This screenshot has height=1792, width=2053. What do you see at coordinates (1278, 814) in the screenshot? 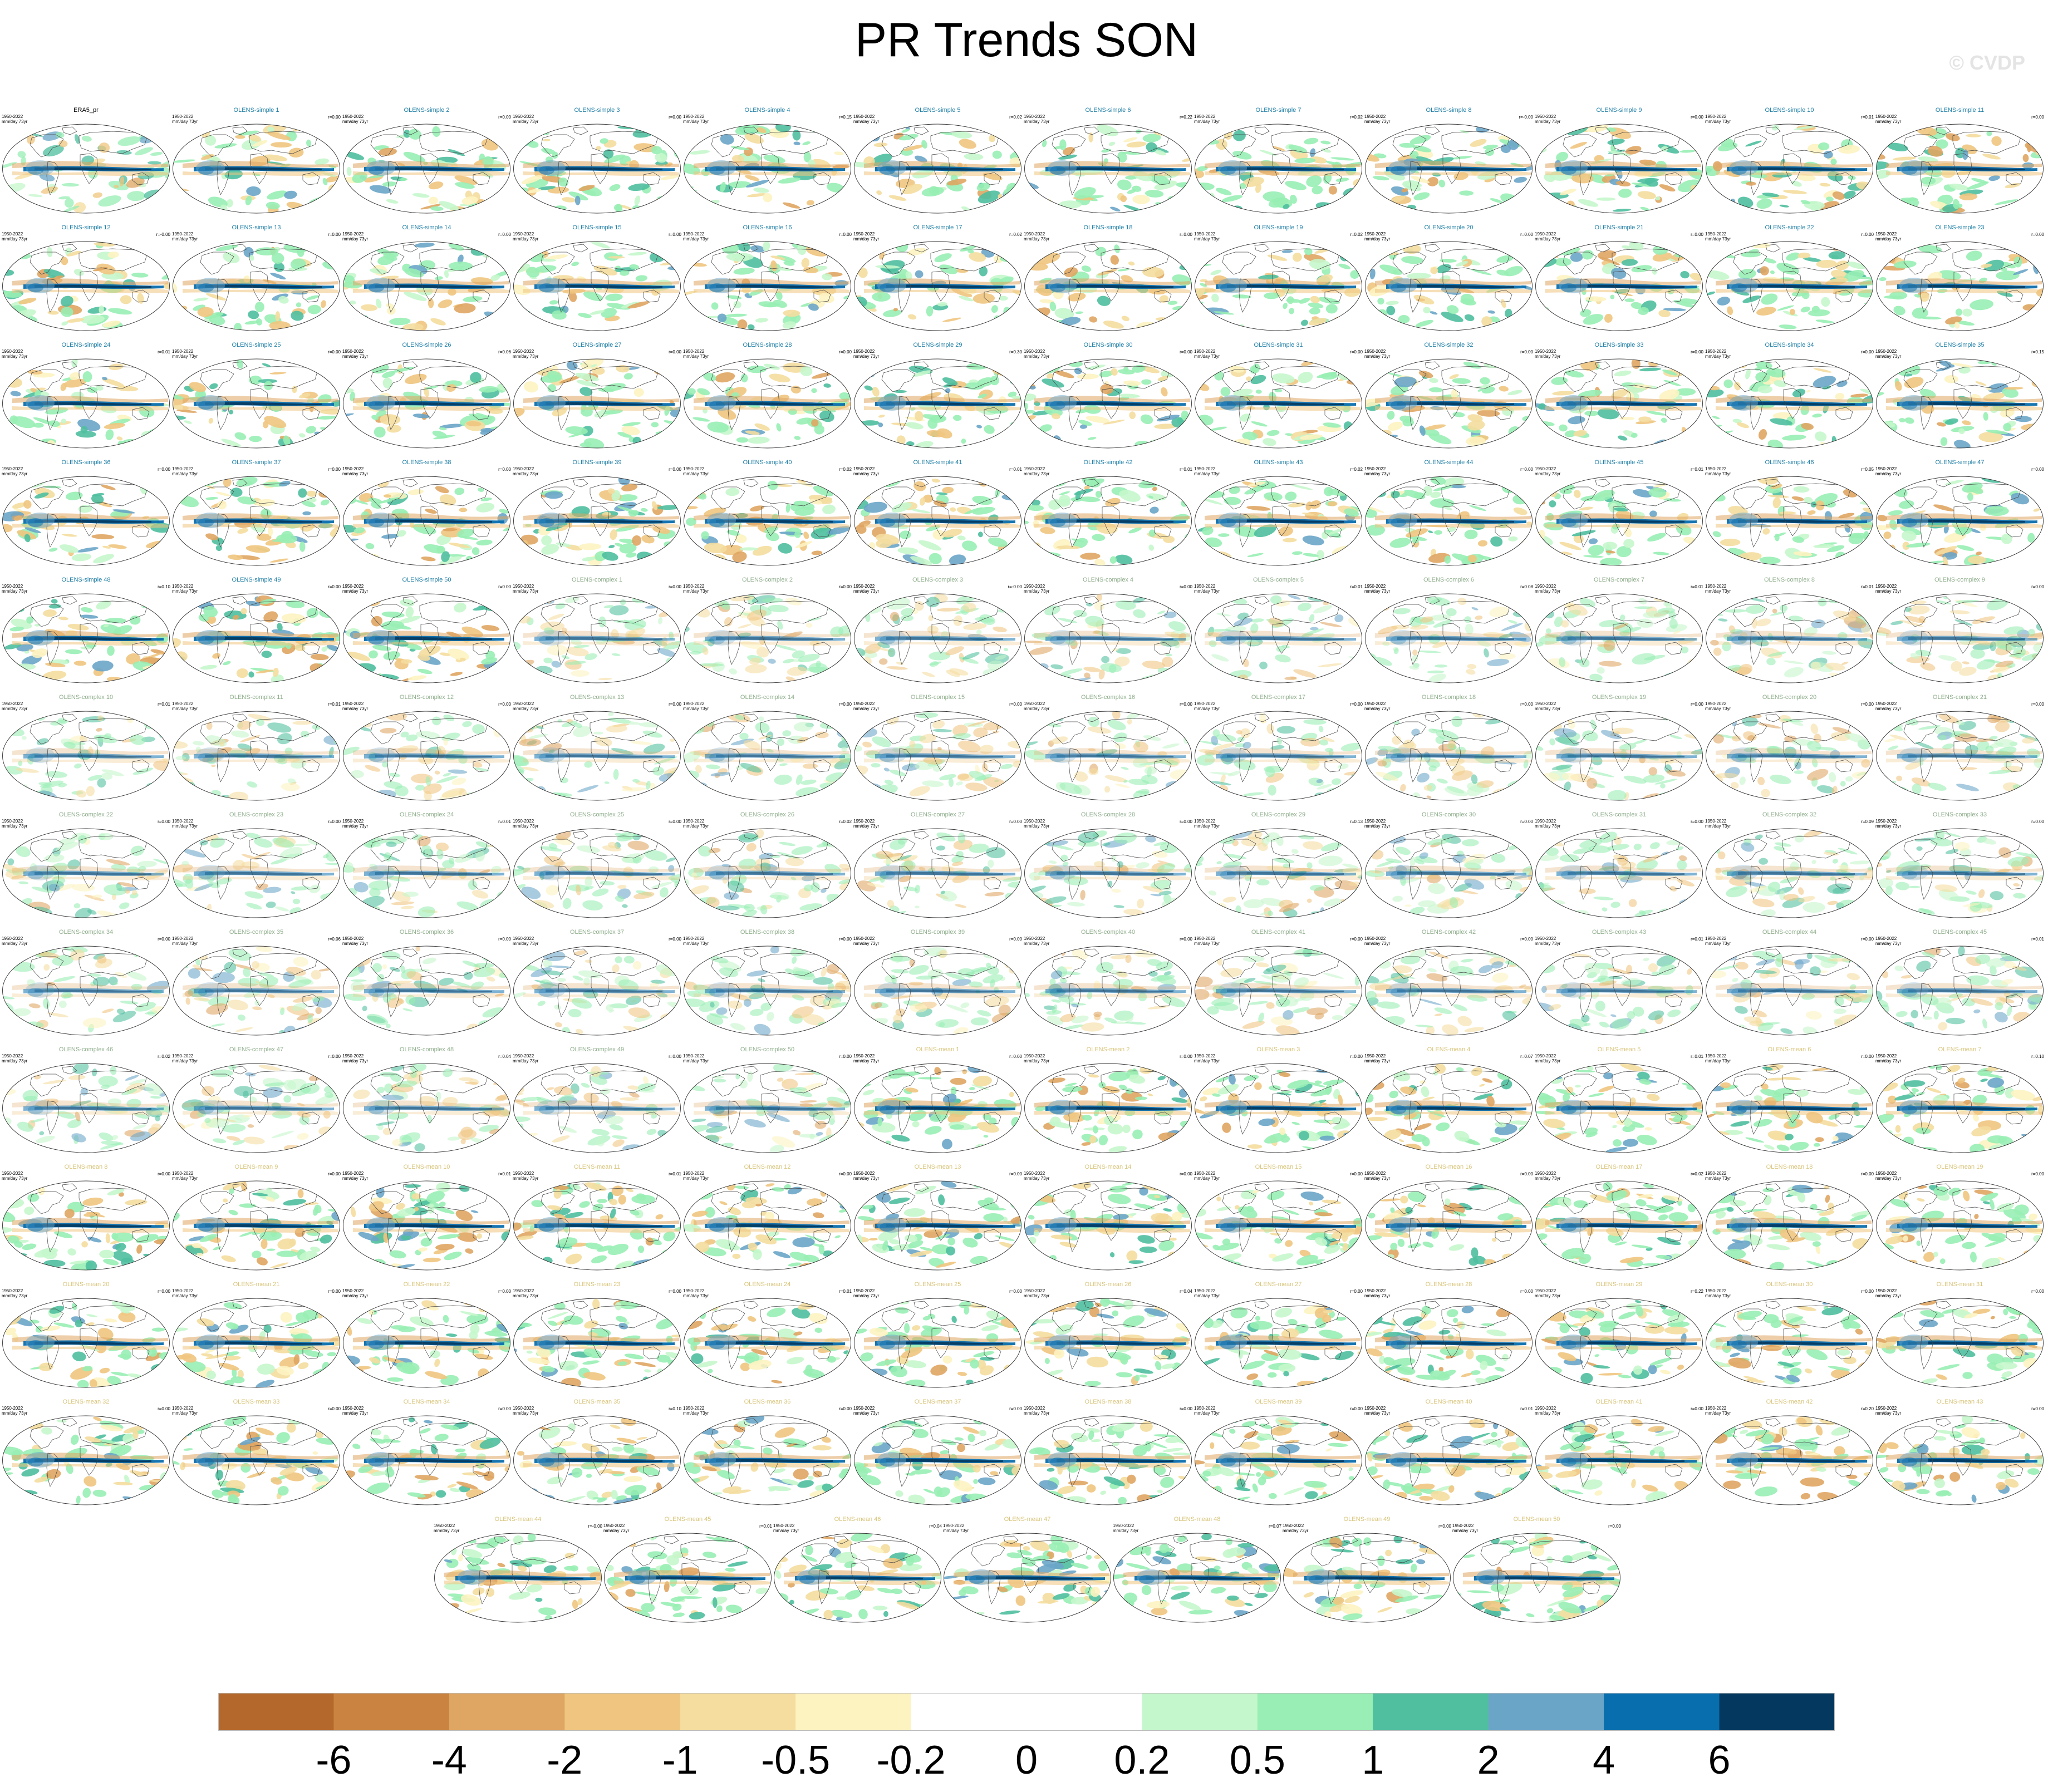
I see `panel-title: OLENS-complex 29` at bounding box center [1278, 814].